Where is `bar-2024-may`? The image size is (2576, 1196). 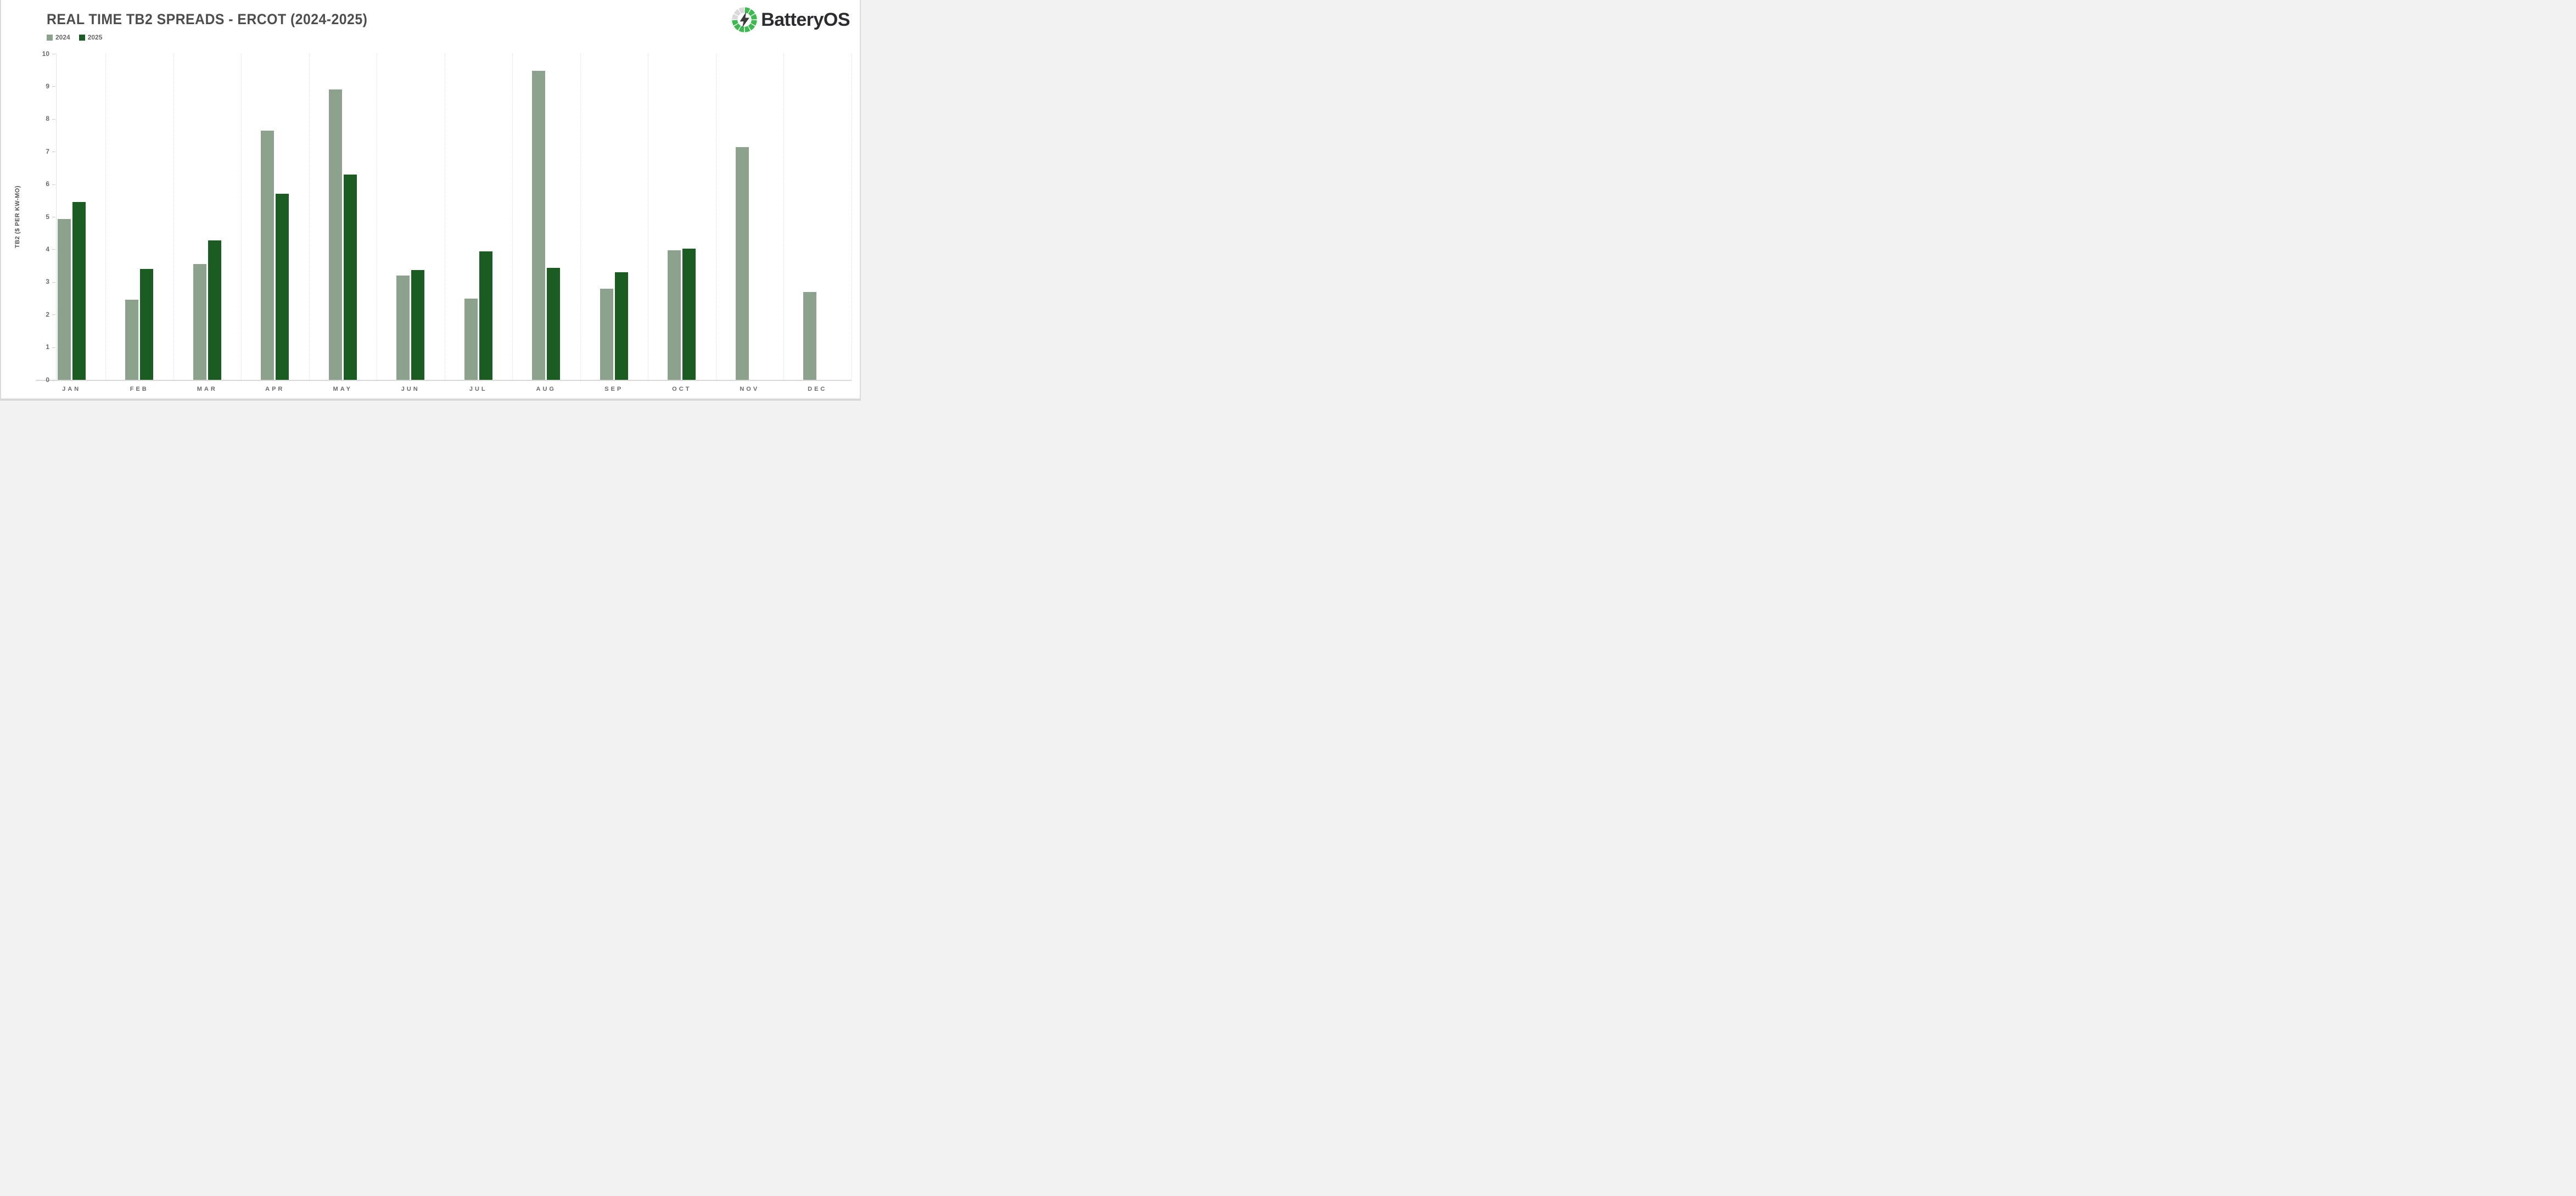 bar-2024-may is located at coordinates (335, 234).